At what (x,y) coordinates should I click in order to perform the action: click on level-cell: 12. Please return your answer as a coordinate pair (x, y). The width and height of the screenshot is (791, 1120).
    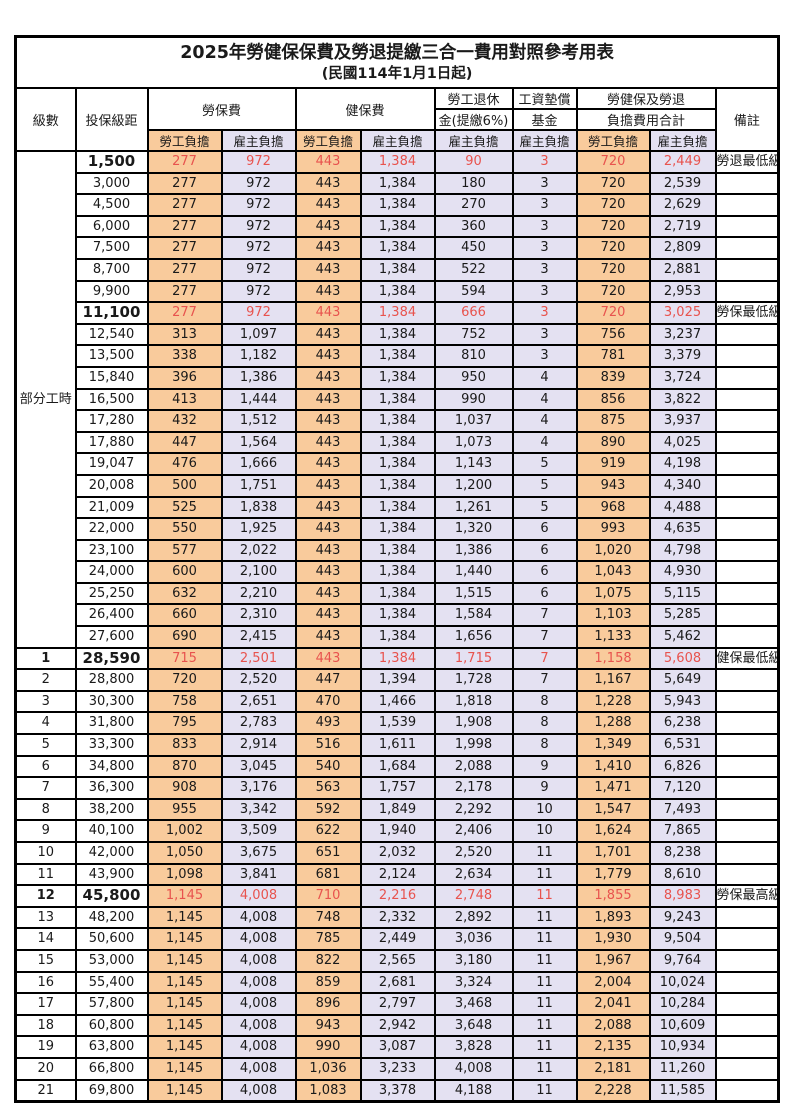
    Looking at the image, I should click on (45, 896).